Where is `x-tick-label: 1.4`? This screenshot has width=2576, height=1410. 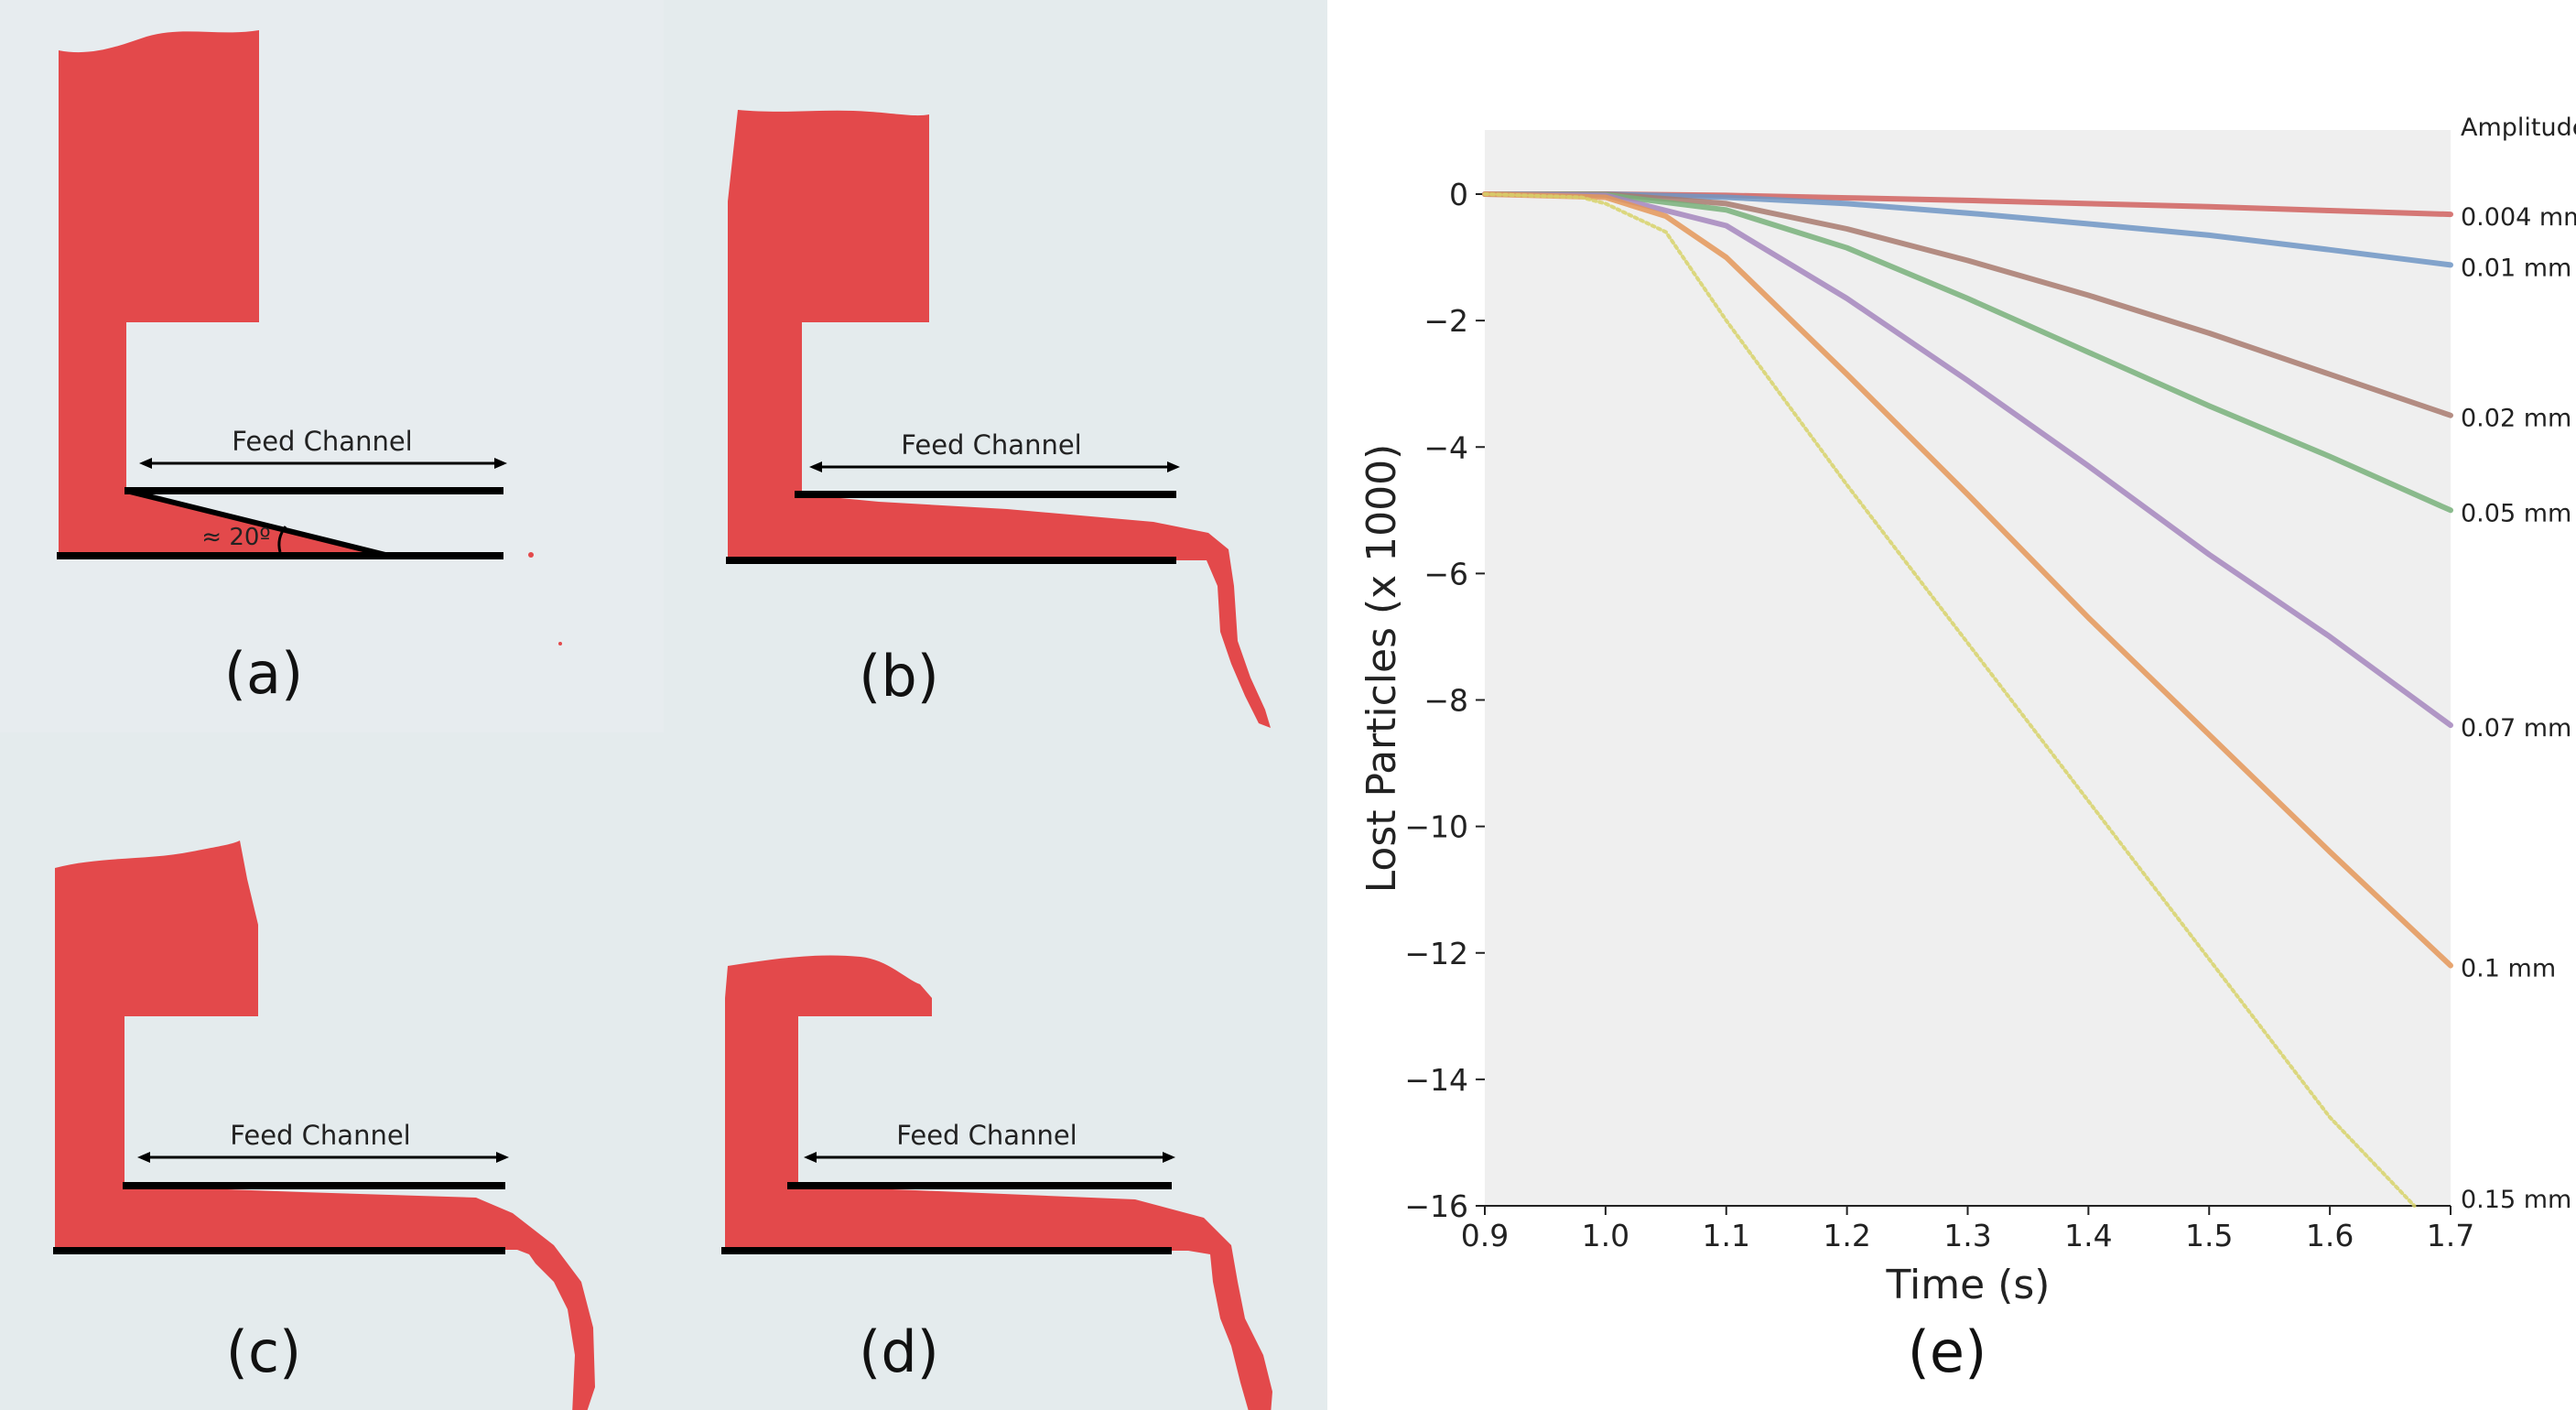 x-tick-label: 1.4 is located at coordinates (2088, 1235).